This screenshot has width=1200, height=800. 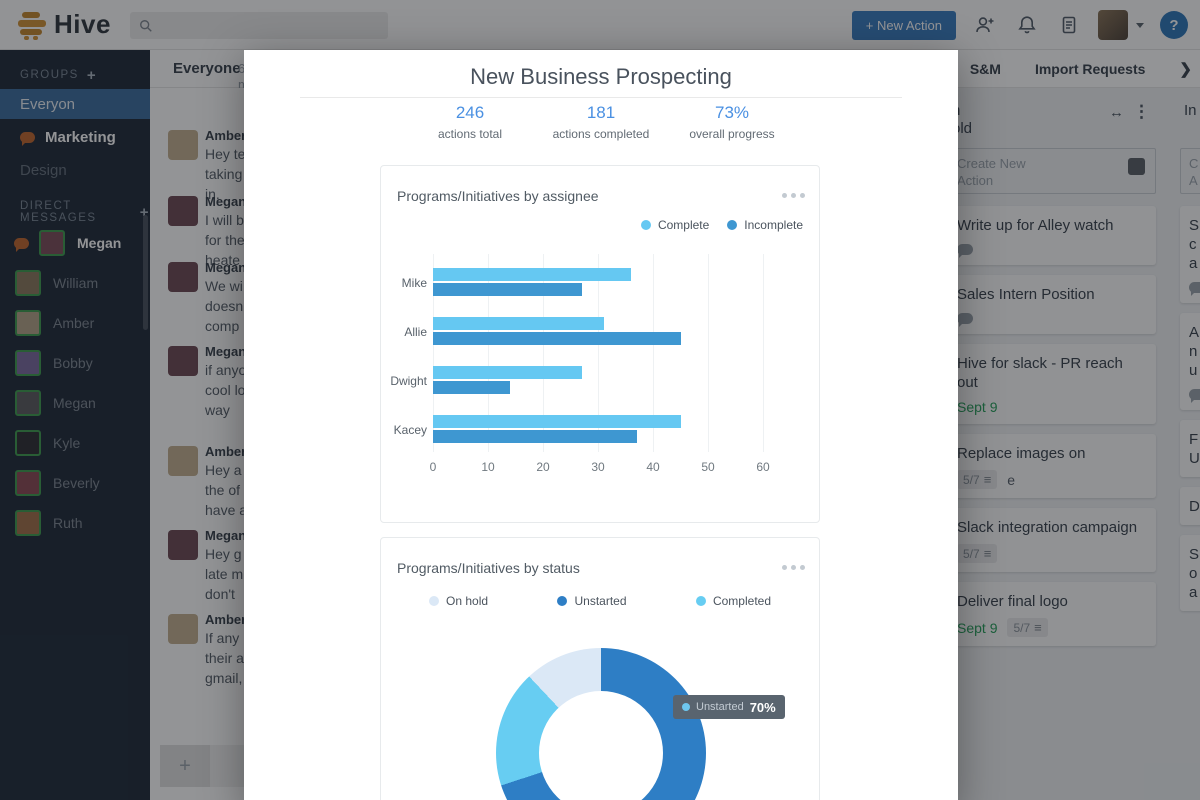 I want to click on attach-plus-button: +, so click(x=185, y=766).